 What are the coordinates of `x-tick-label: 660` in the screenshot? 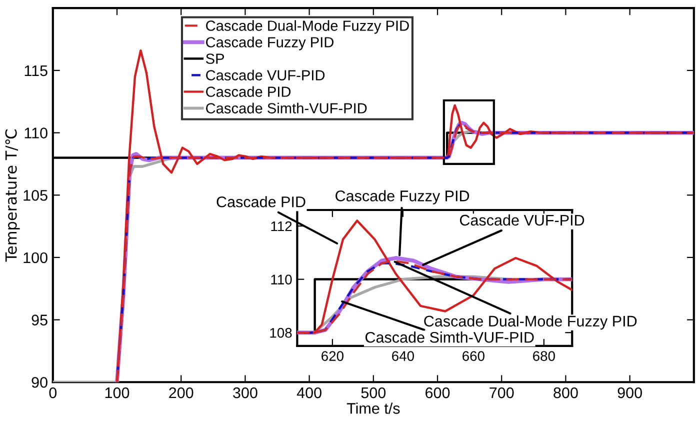 It's located at (473, 356).